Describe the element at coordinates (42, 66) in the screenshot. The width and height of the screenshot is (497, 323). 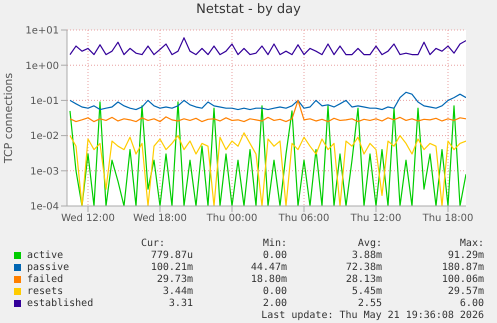
I see `y-tick-label: 1e+00` at that location.